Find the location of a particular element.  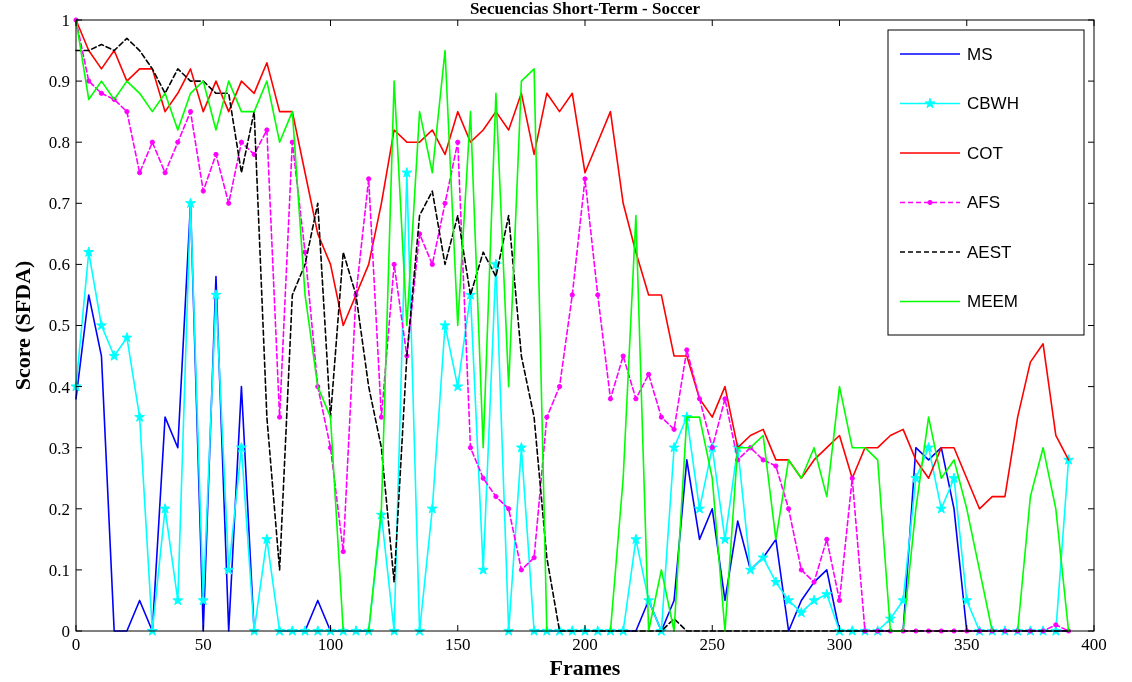

y-tick-label: 0.2 is located at coordinates (59, 509).